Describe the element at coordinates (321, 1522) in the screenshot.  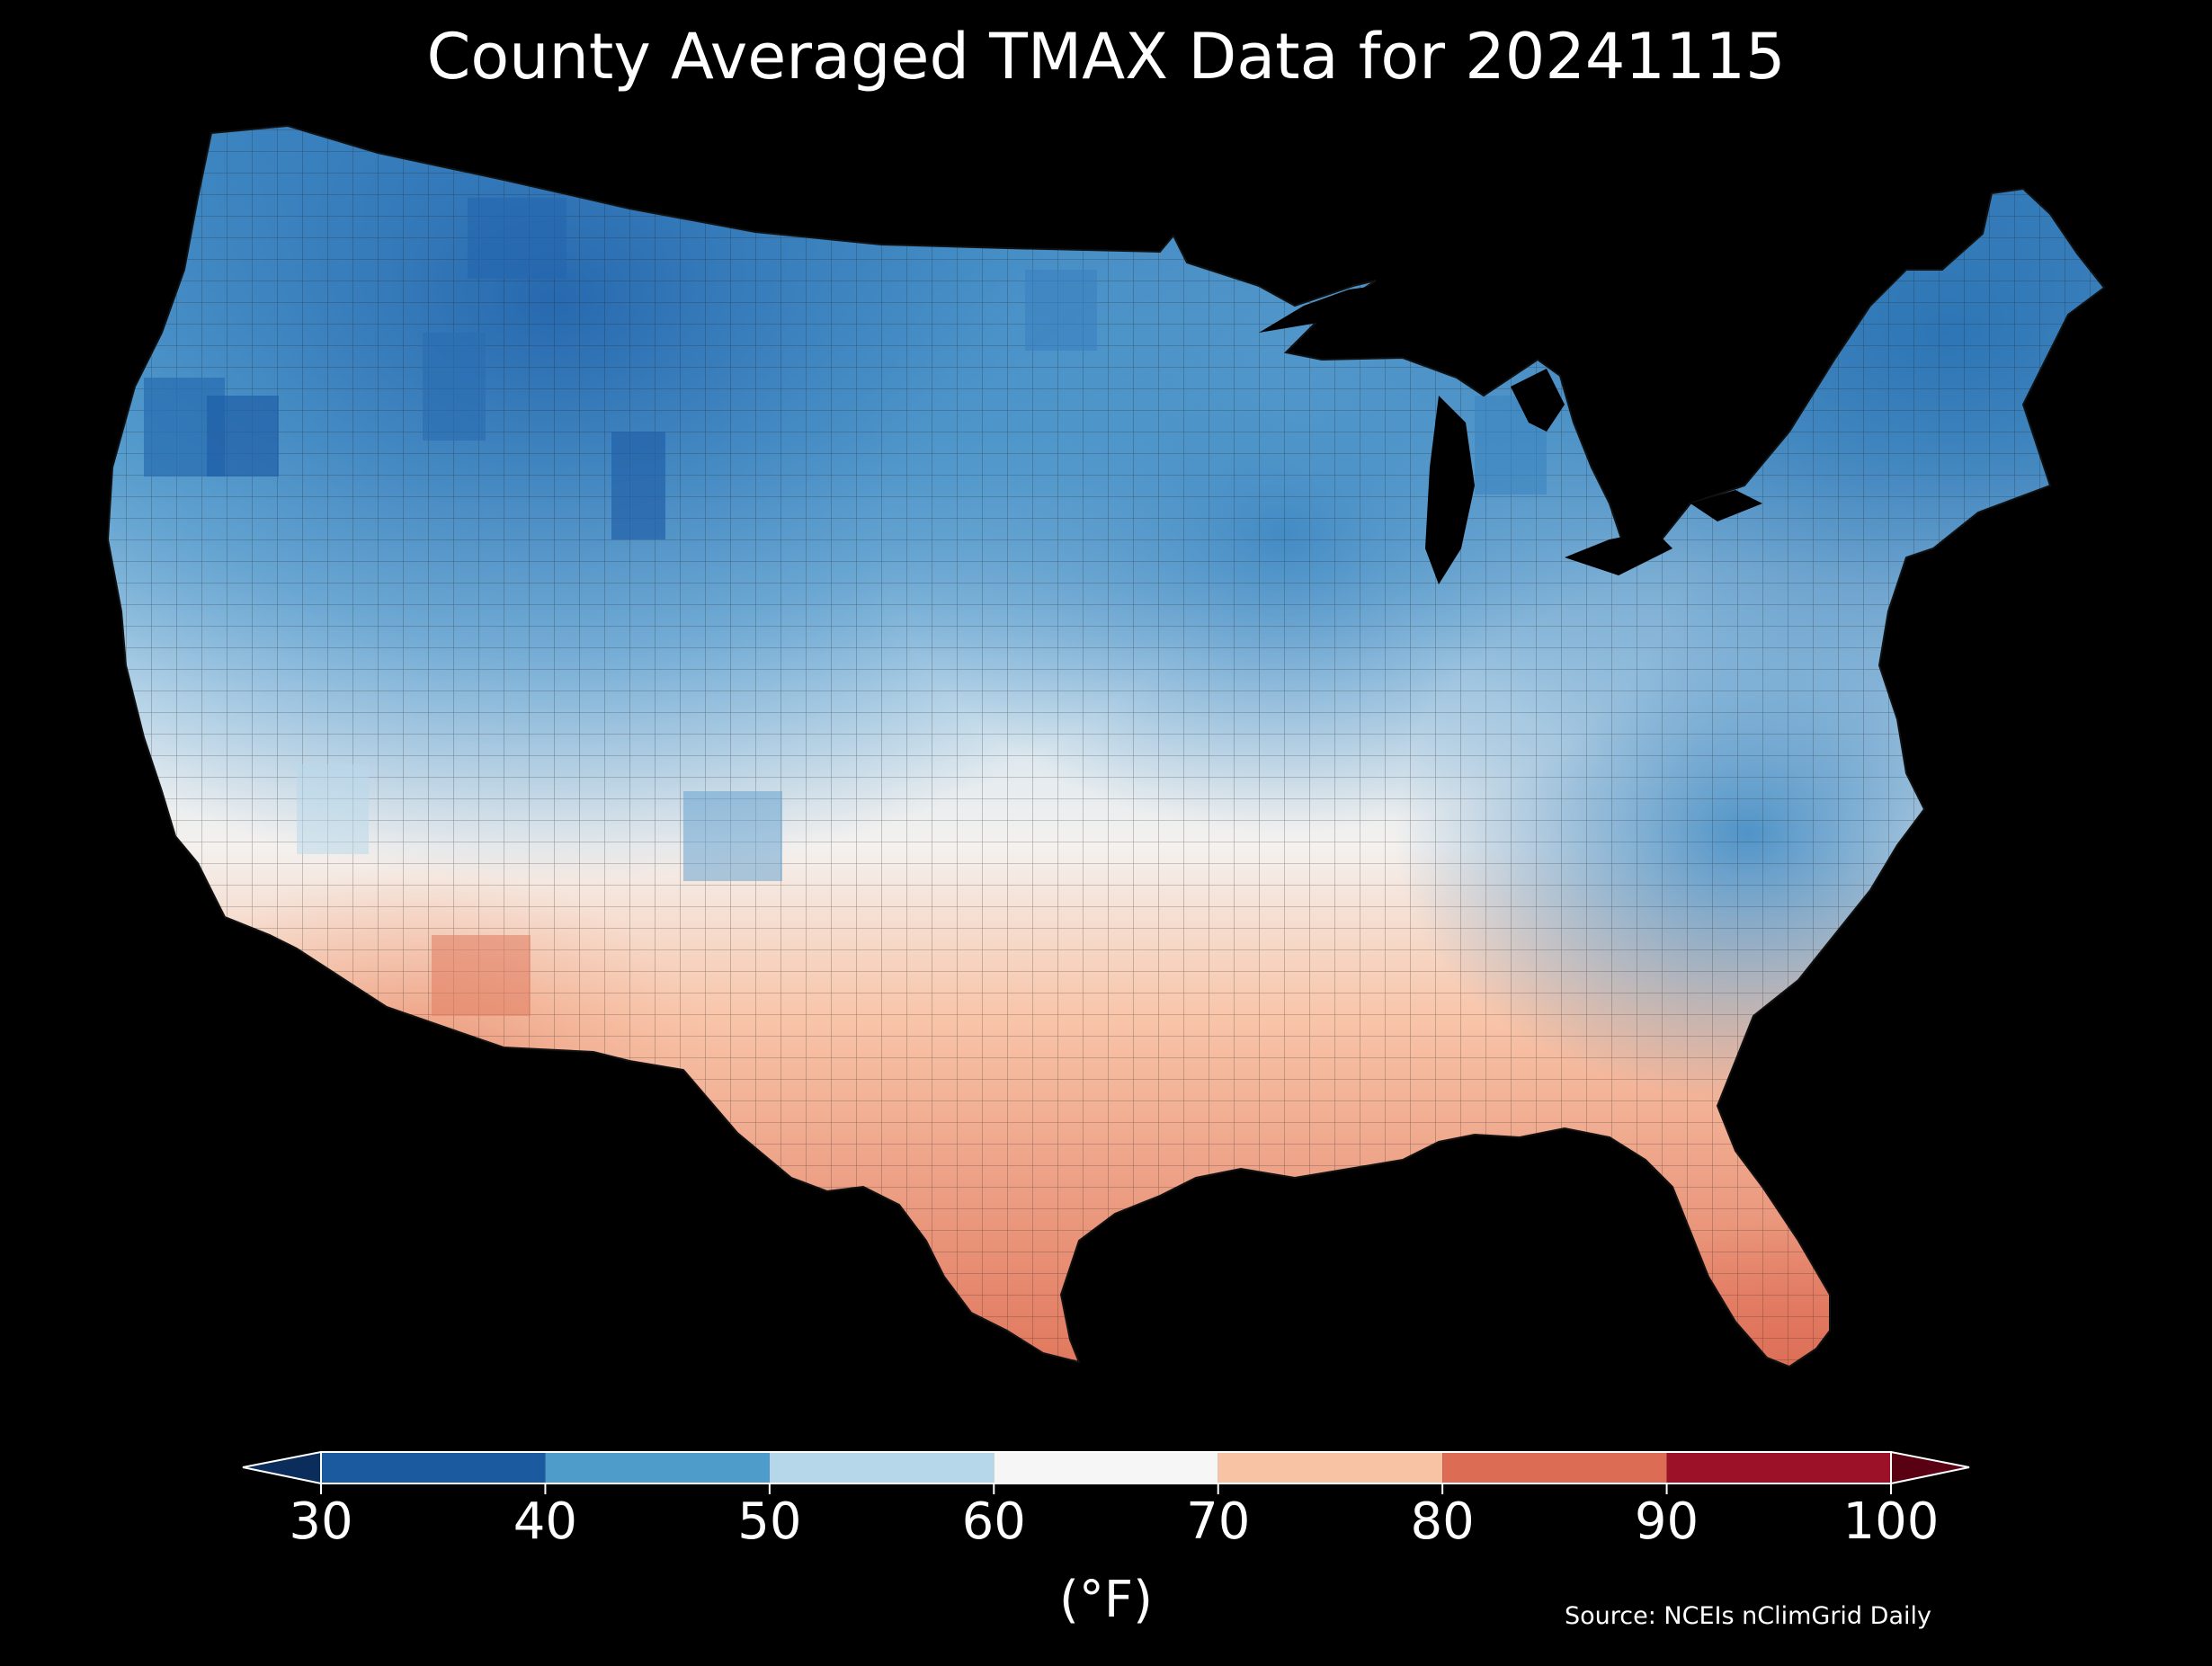
I see `colorbar-tick-label-30: 30` at that location.